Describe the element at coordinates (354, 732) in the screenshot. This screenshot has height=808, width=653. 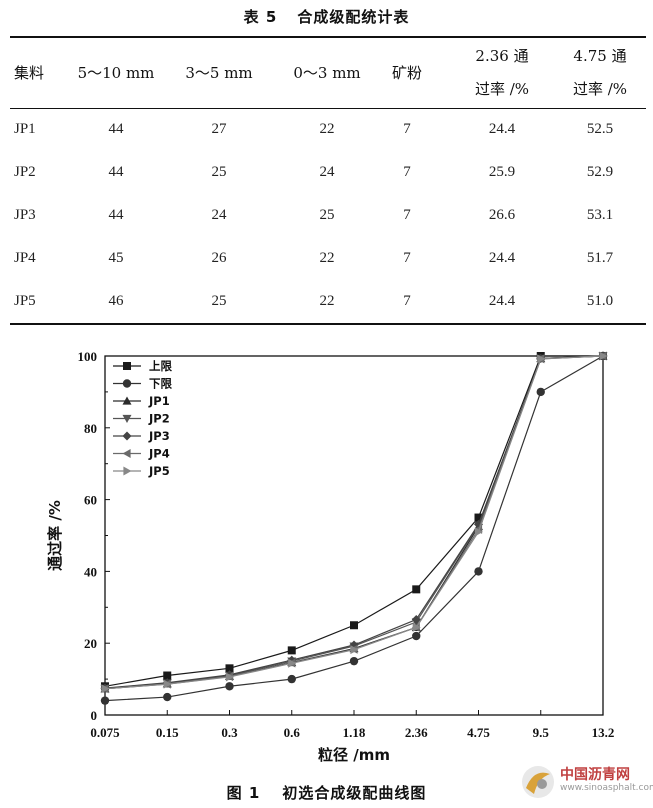
I see `x-tick-label: 1.18` at that location.